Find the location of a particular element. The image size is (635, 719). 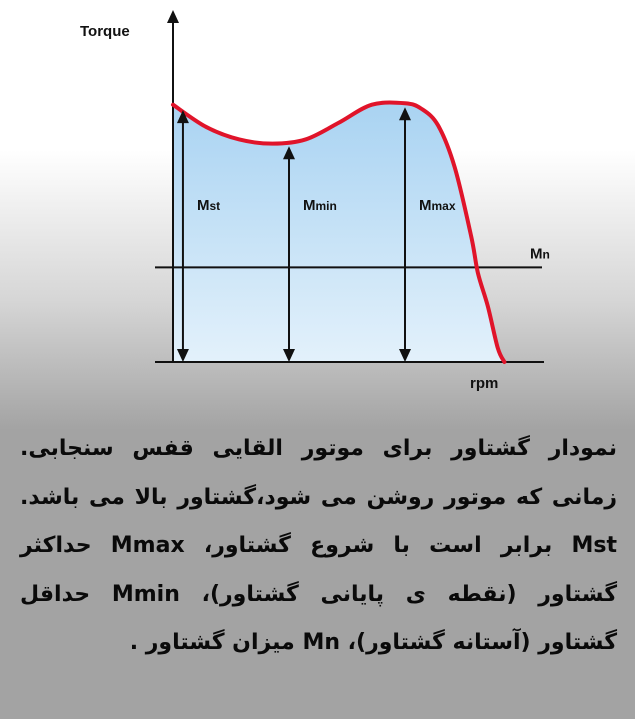

marker-label: Mmax is located at coordinates (437, 205).